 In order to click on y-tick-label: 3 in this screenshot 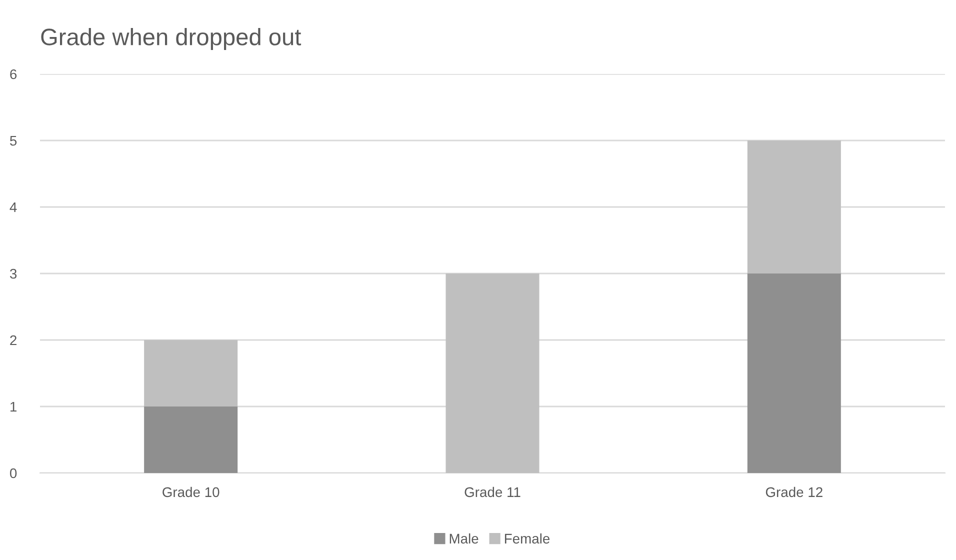, I will do `click(13, 273)`.